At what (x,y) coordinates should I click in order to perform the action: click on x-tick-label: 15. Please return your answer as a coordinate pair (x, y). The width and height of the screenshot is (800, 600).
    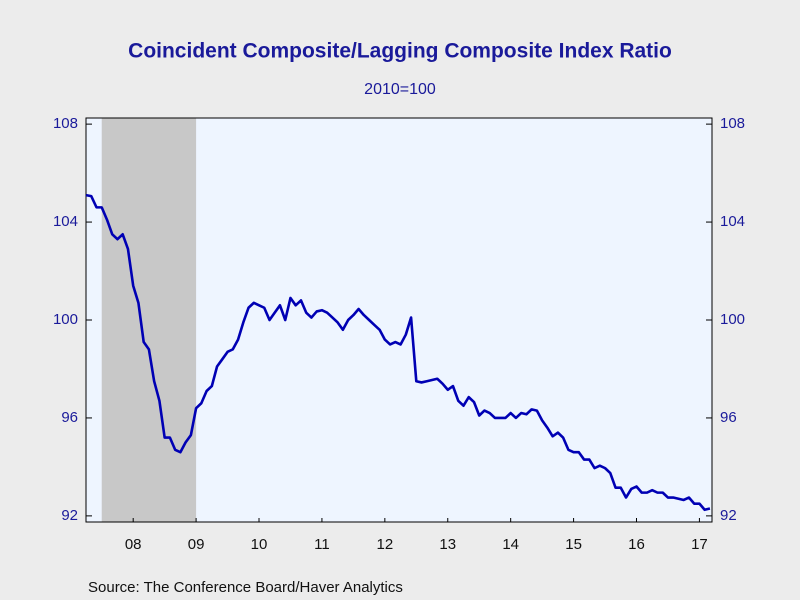
    Looking at the image, I should click on (573, 544).